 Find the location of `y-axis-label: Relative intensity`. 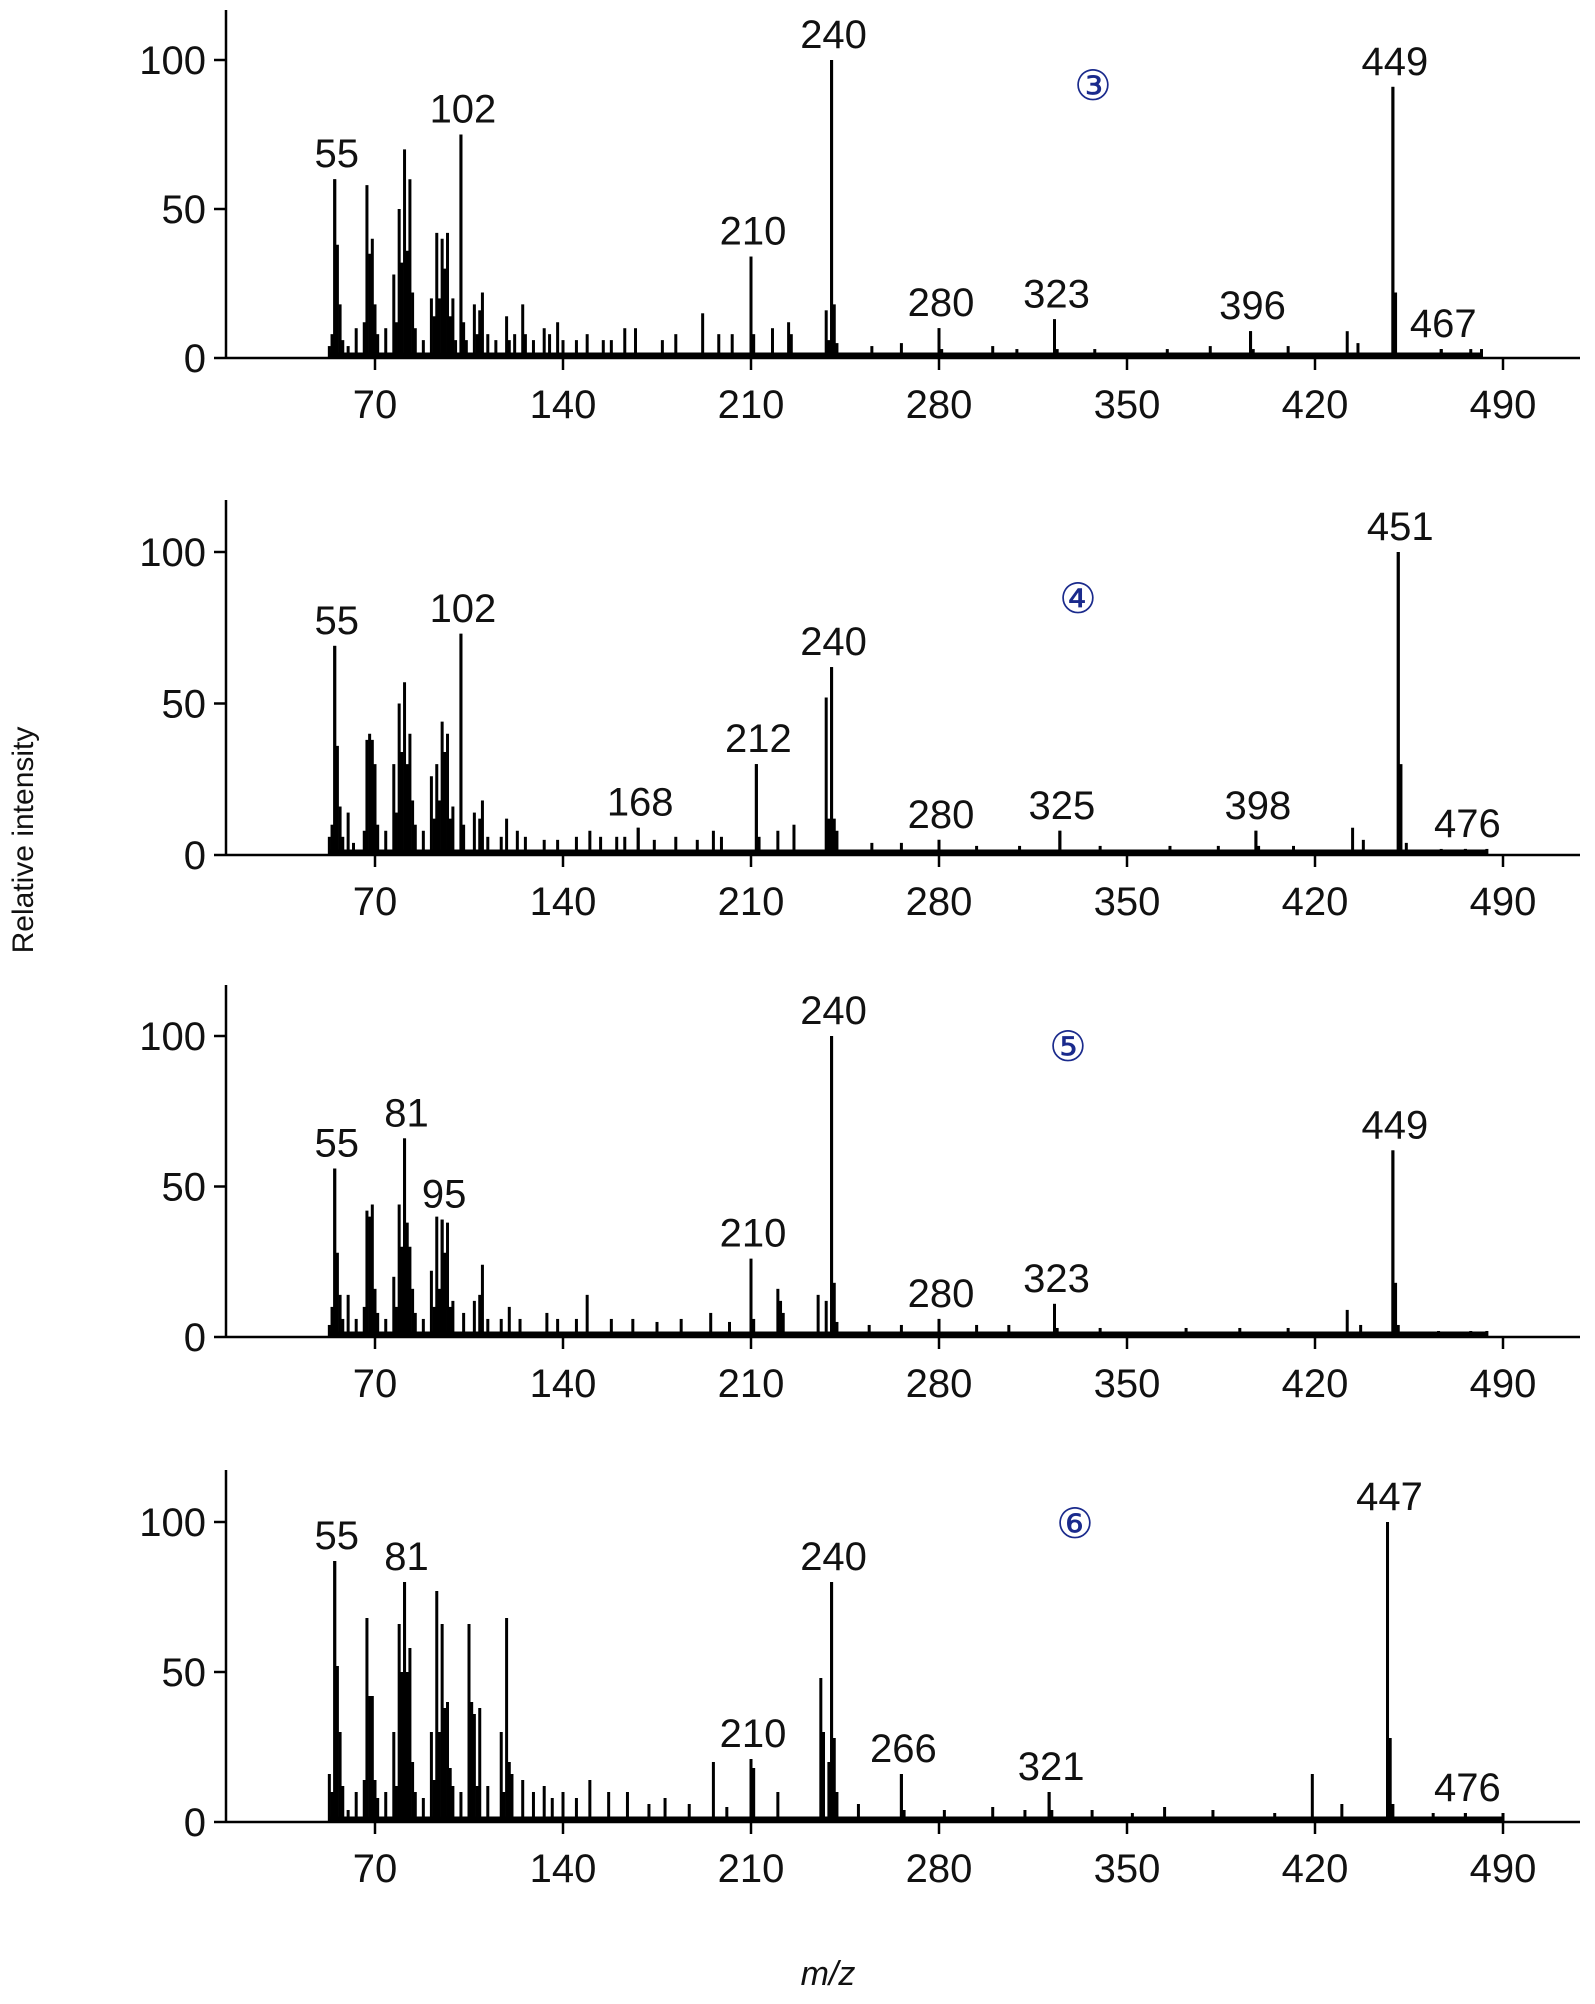

y-axis-label: Relative intensity is located at coordinates (23, 840).